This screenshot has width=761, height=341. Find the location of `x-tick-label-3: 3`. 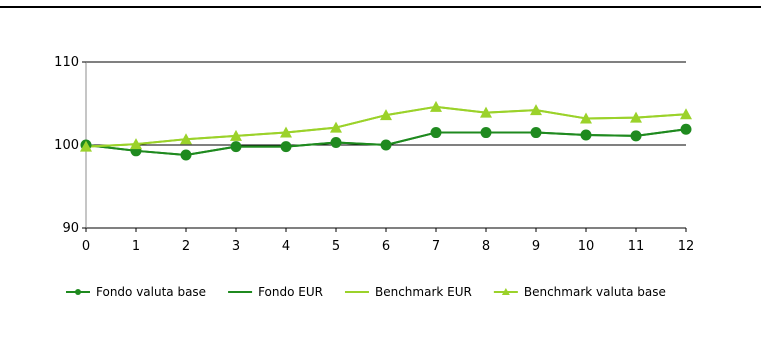

x-tick-label-3: 3 is located at coordinates (236, 246).